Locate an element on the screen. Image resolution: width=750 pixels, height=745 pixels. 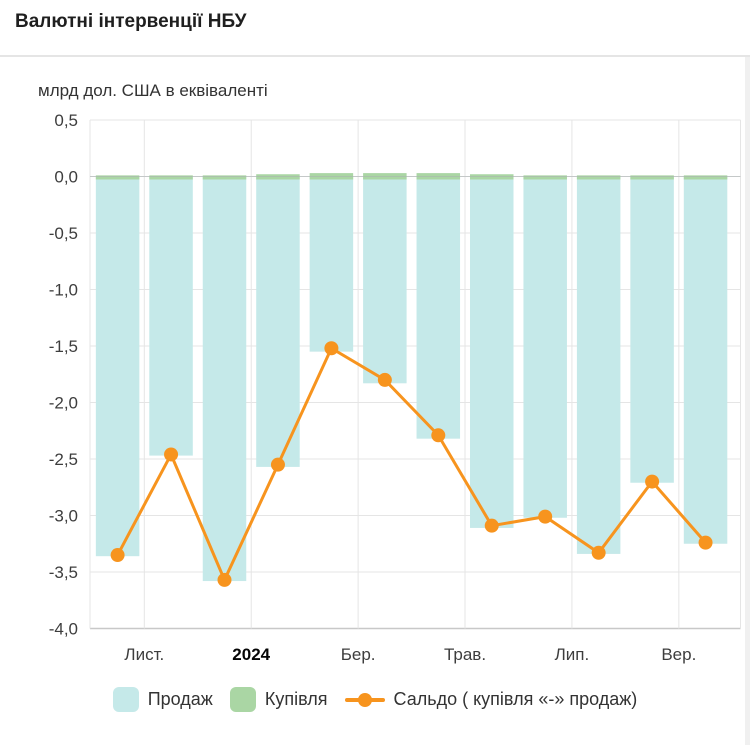
legend-item-buy: Купівля is located at coordinates (278, 699).